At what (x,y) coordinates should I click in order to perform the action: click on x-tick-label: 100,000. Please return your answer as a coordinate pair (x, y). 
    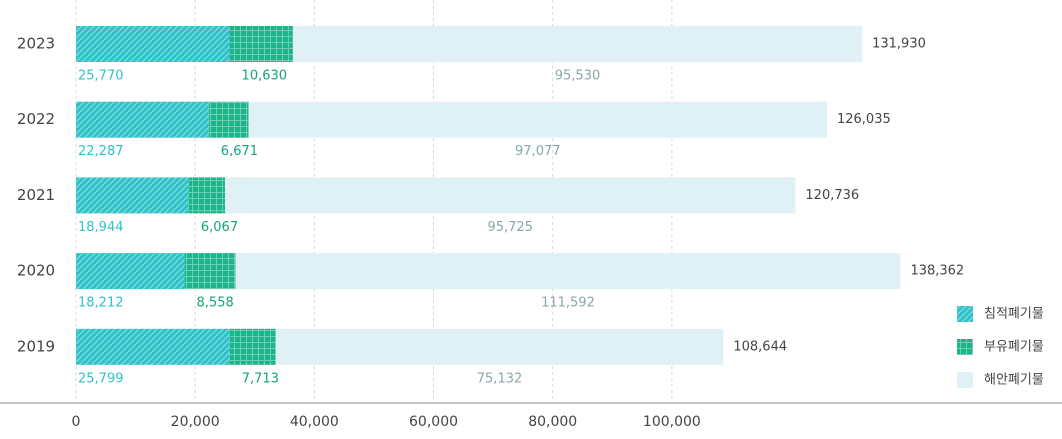
    Looking at the image, I should click on (672, 422).